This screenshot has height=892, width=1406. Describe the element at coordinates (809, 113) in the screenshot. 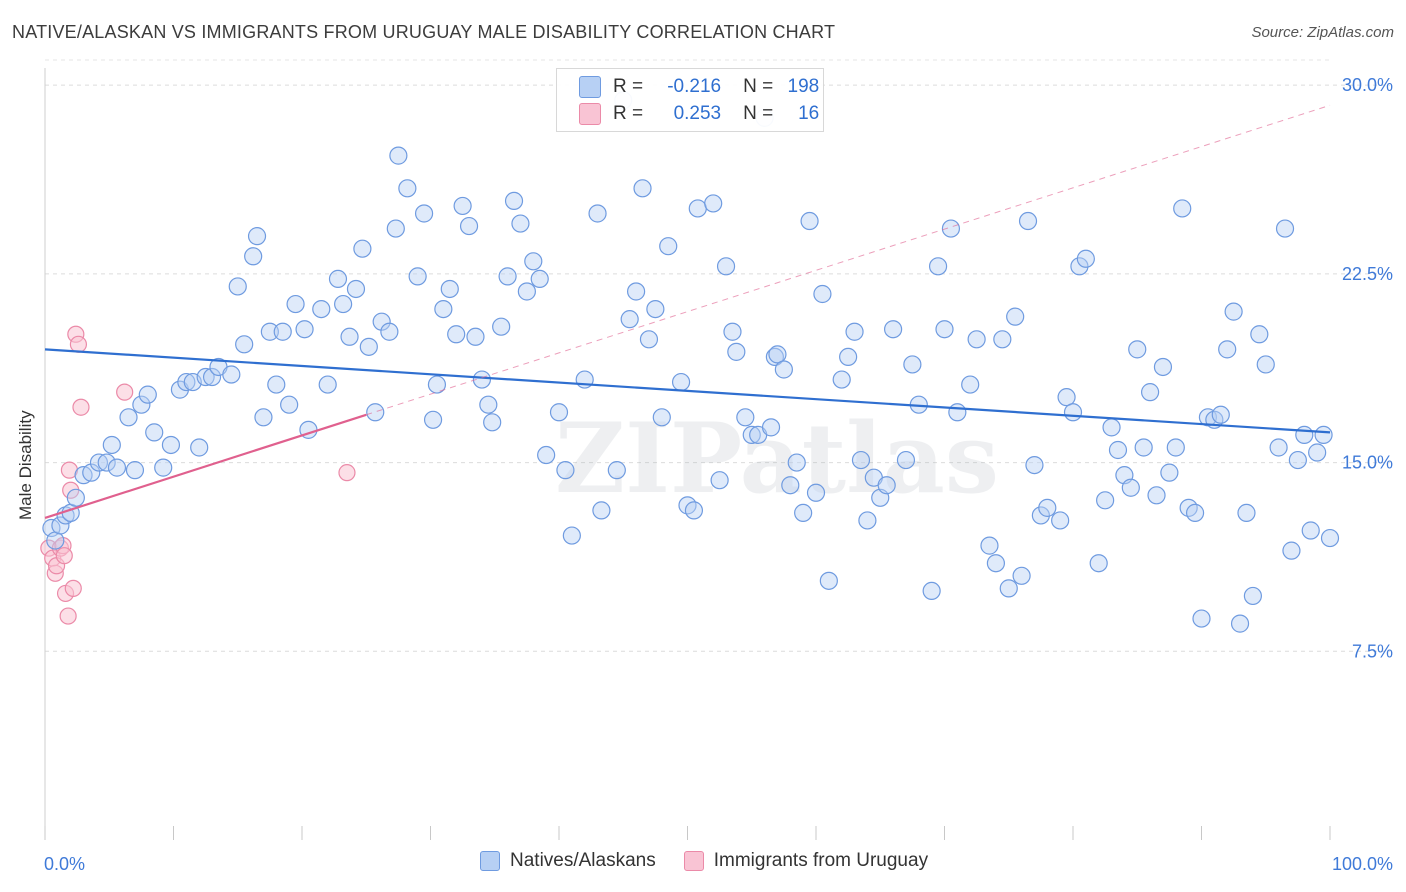

I see `uruguay-n-value: 16` at that location.